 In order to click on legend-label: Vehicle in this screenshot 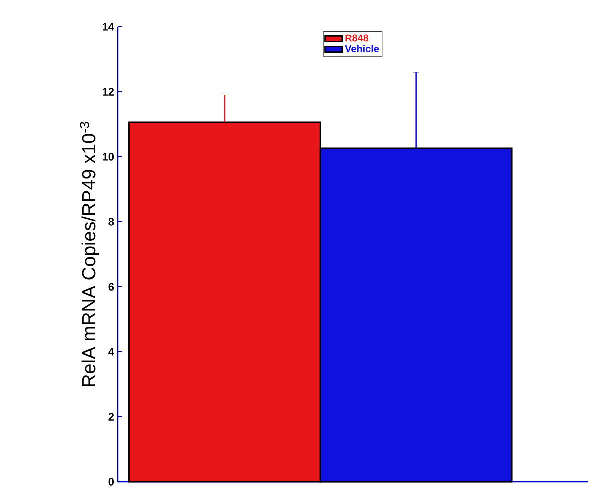, I will do `click(362, 48)`.